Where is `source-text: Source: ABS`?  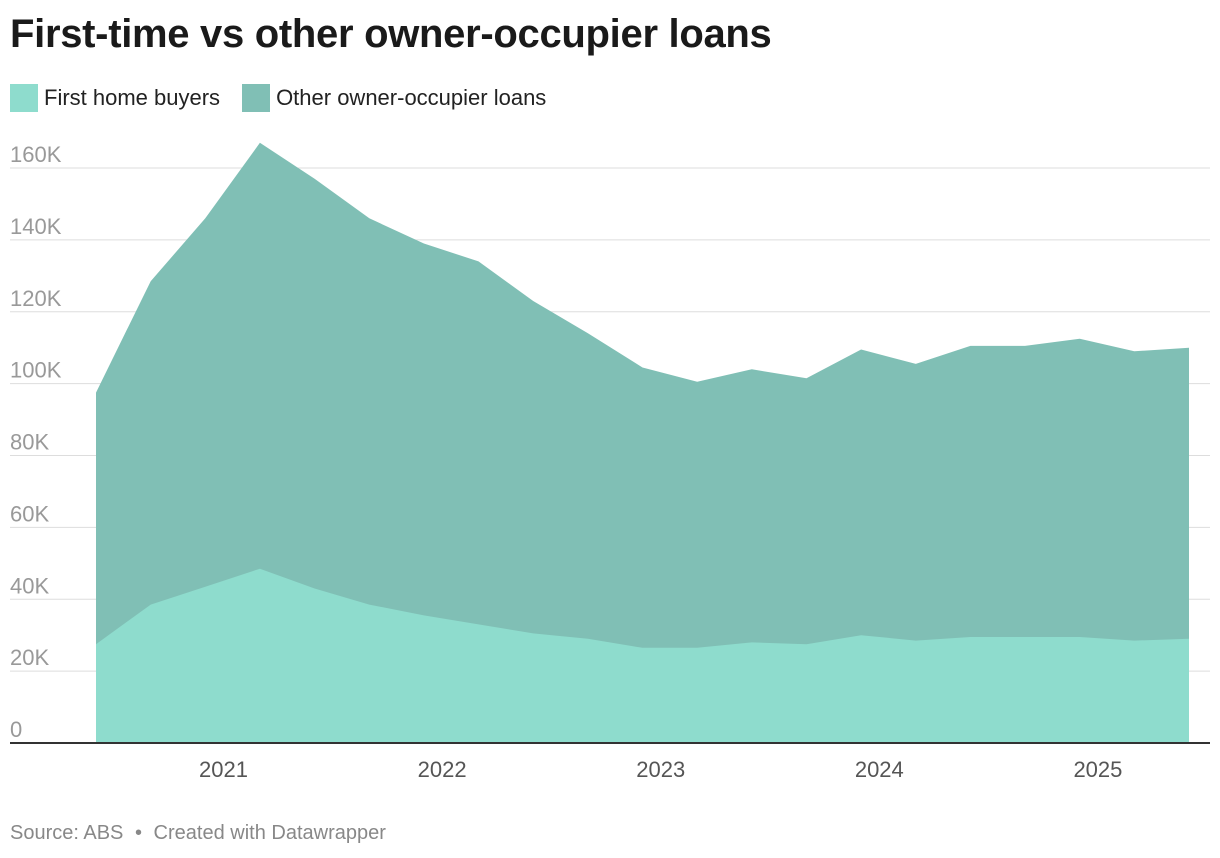 source-text: Source: ABS is located at coordinates (67, 833).